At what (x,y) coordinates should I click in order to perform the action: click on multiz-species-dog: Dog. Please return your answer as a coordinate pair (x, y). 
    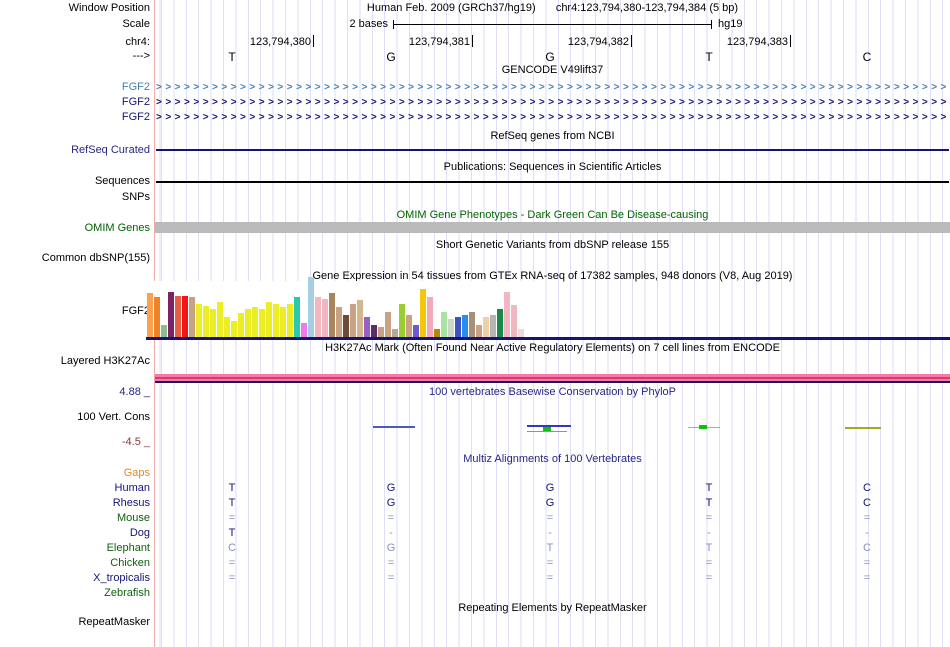
    Looking at the image, I should click on (139, 533).